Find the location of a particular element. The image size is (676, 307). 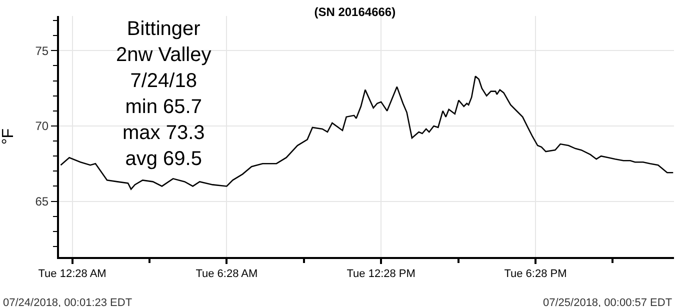

y-axis-title: °F is located at coordinates (8, 136).